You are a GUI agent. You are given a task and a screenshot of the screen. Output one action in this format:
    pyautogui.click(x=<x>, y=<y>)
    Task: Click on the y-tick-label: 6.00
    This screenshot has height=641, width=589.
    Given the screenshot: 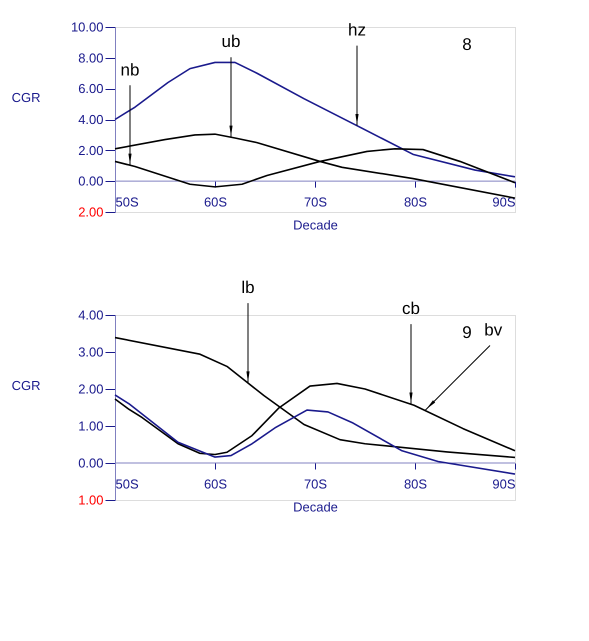 What is the action you would take?
    pyautogui.click(x=91, y=88)
    